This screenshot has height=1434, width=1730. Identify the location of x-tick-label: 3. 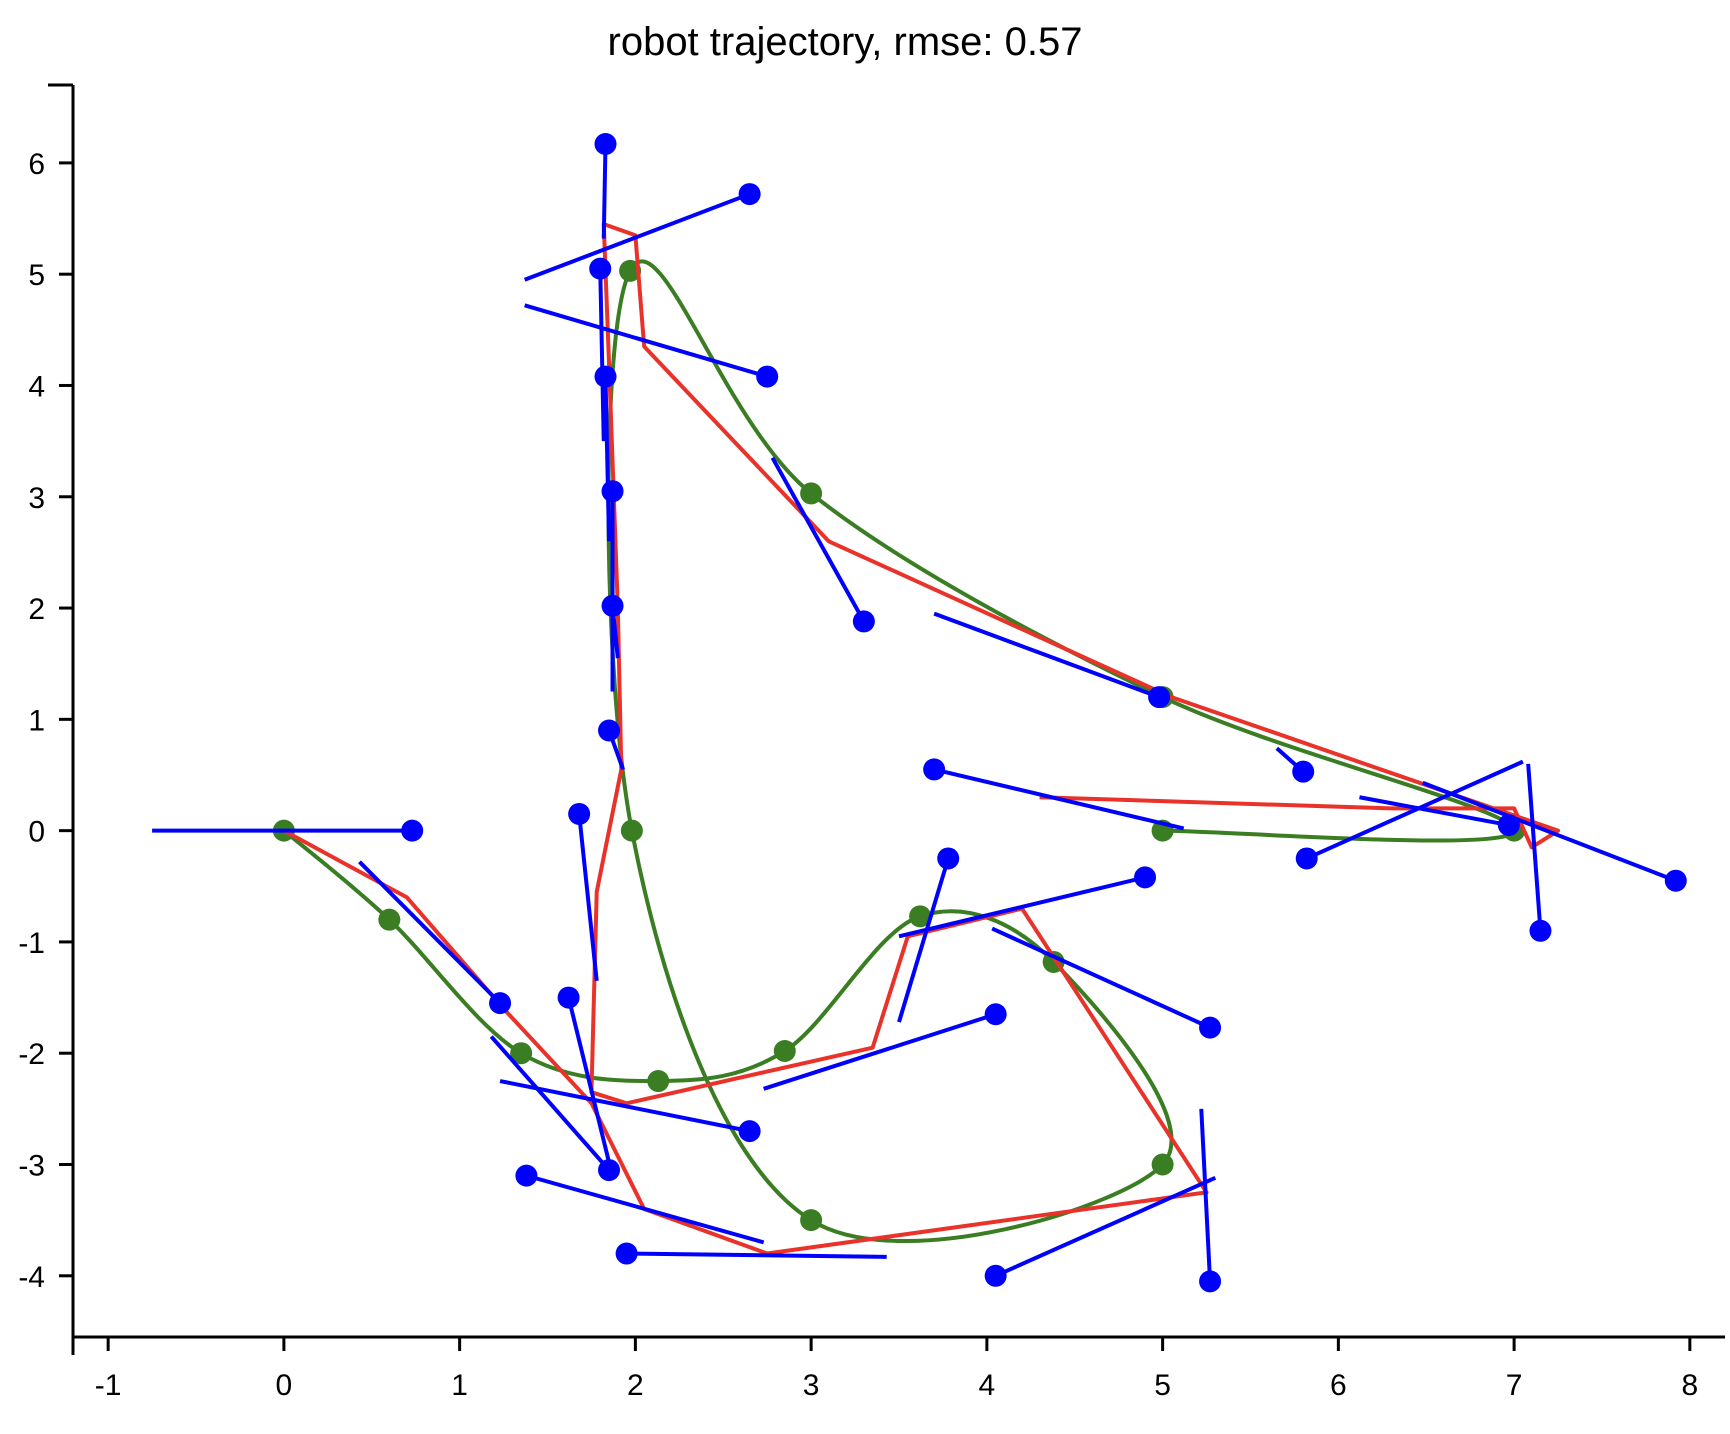
(811, 1385).